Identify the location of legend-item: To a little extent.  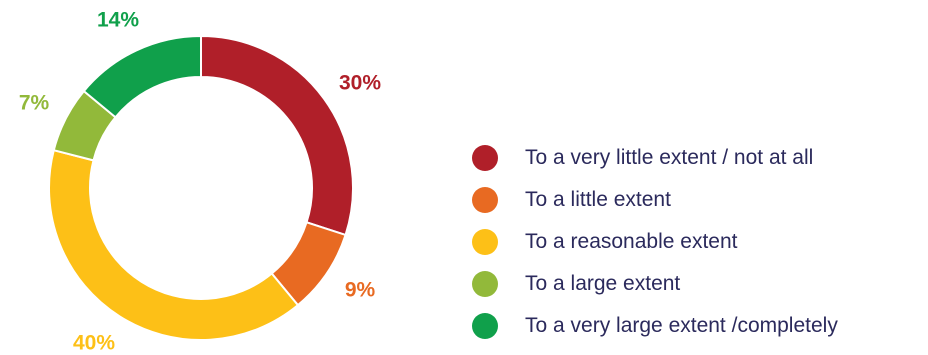
(655, 200).